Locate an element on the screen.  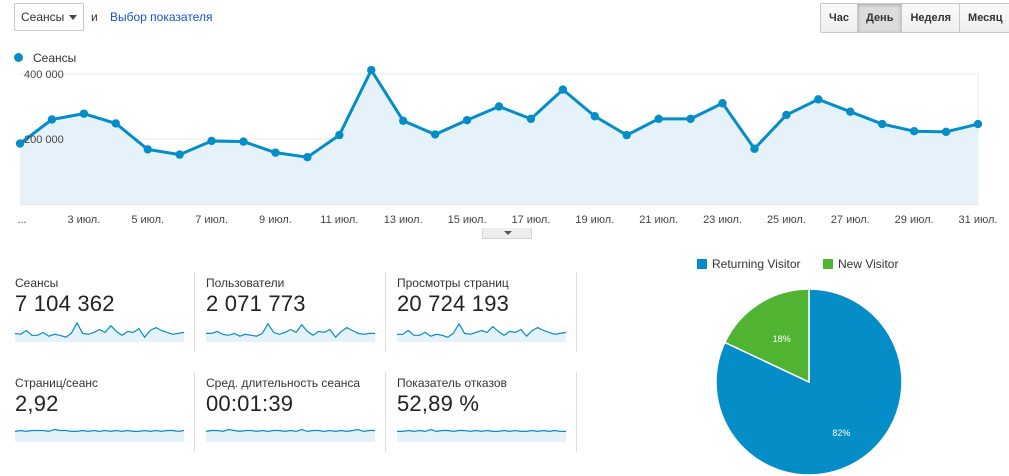
x-tick-label: 25 июл. is located at coordinates (786, 220).